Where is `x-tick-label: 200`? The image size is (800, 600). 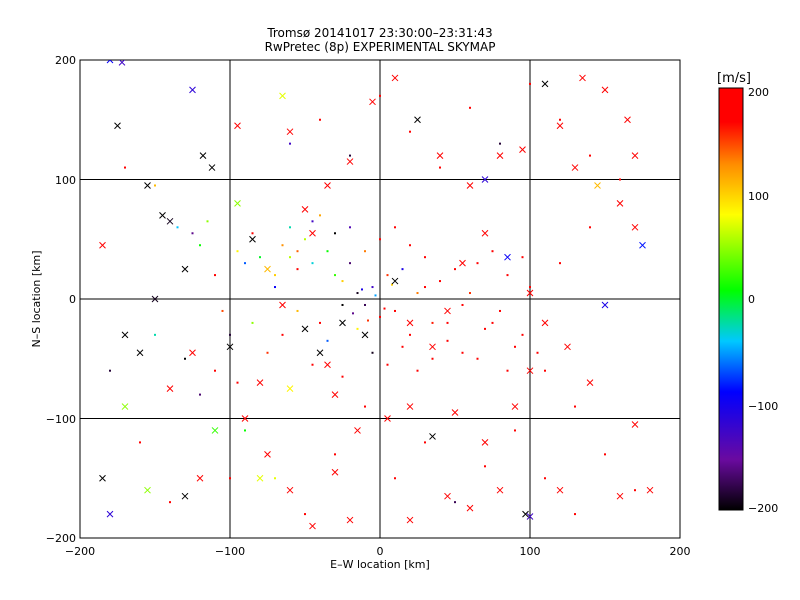 x-tick-label: 200 is located at coordinates (680, 551).